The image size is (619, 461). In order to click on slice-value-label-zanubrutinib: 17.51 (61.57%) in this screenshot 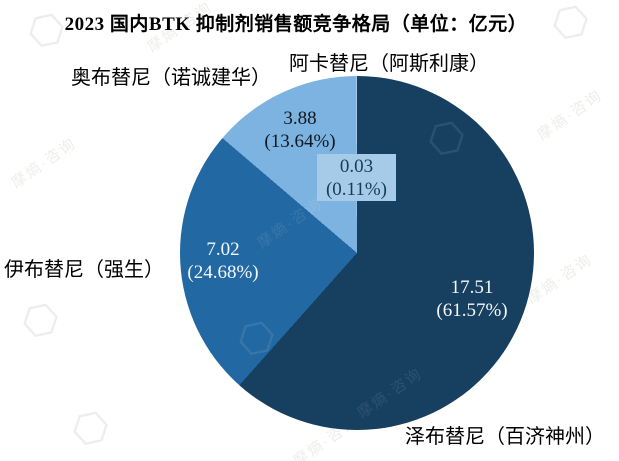, I will do `click(472, 299)`.